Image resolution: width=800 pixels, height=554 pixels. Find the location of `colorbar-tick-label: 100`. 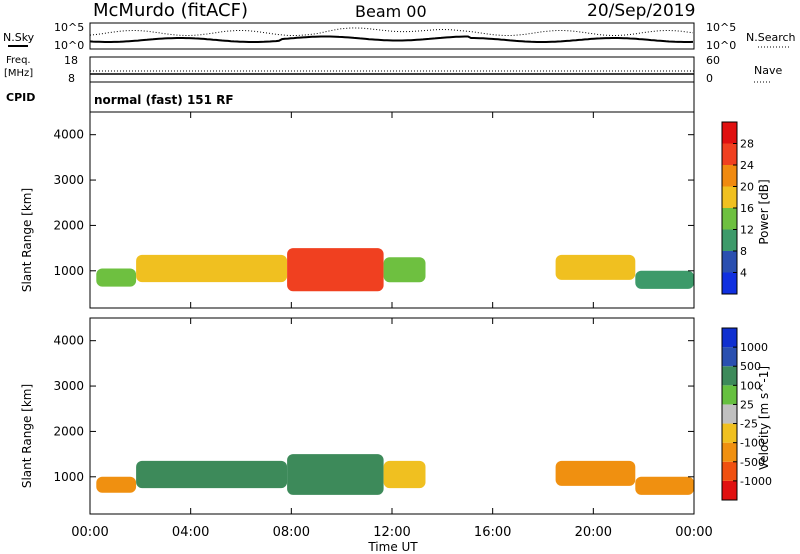

colorbar-tick-label: 100 is located at coordinates (750, 385).